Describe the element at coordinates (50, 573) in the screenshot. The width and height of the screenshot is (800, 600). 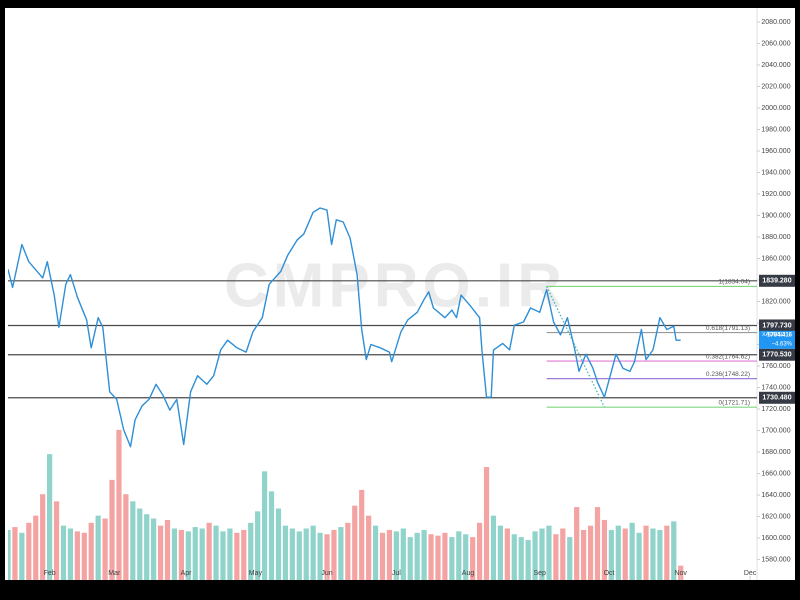
I see `x-tick-label: Feb` at that location.